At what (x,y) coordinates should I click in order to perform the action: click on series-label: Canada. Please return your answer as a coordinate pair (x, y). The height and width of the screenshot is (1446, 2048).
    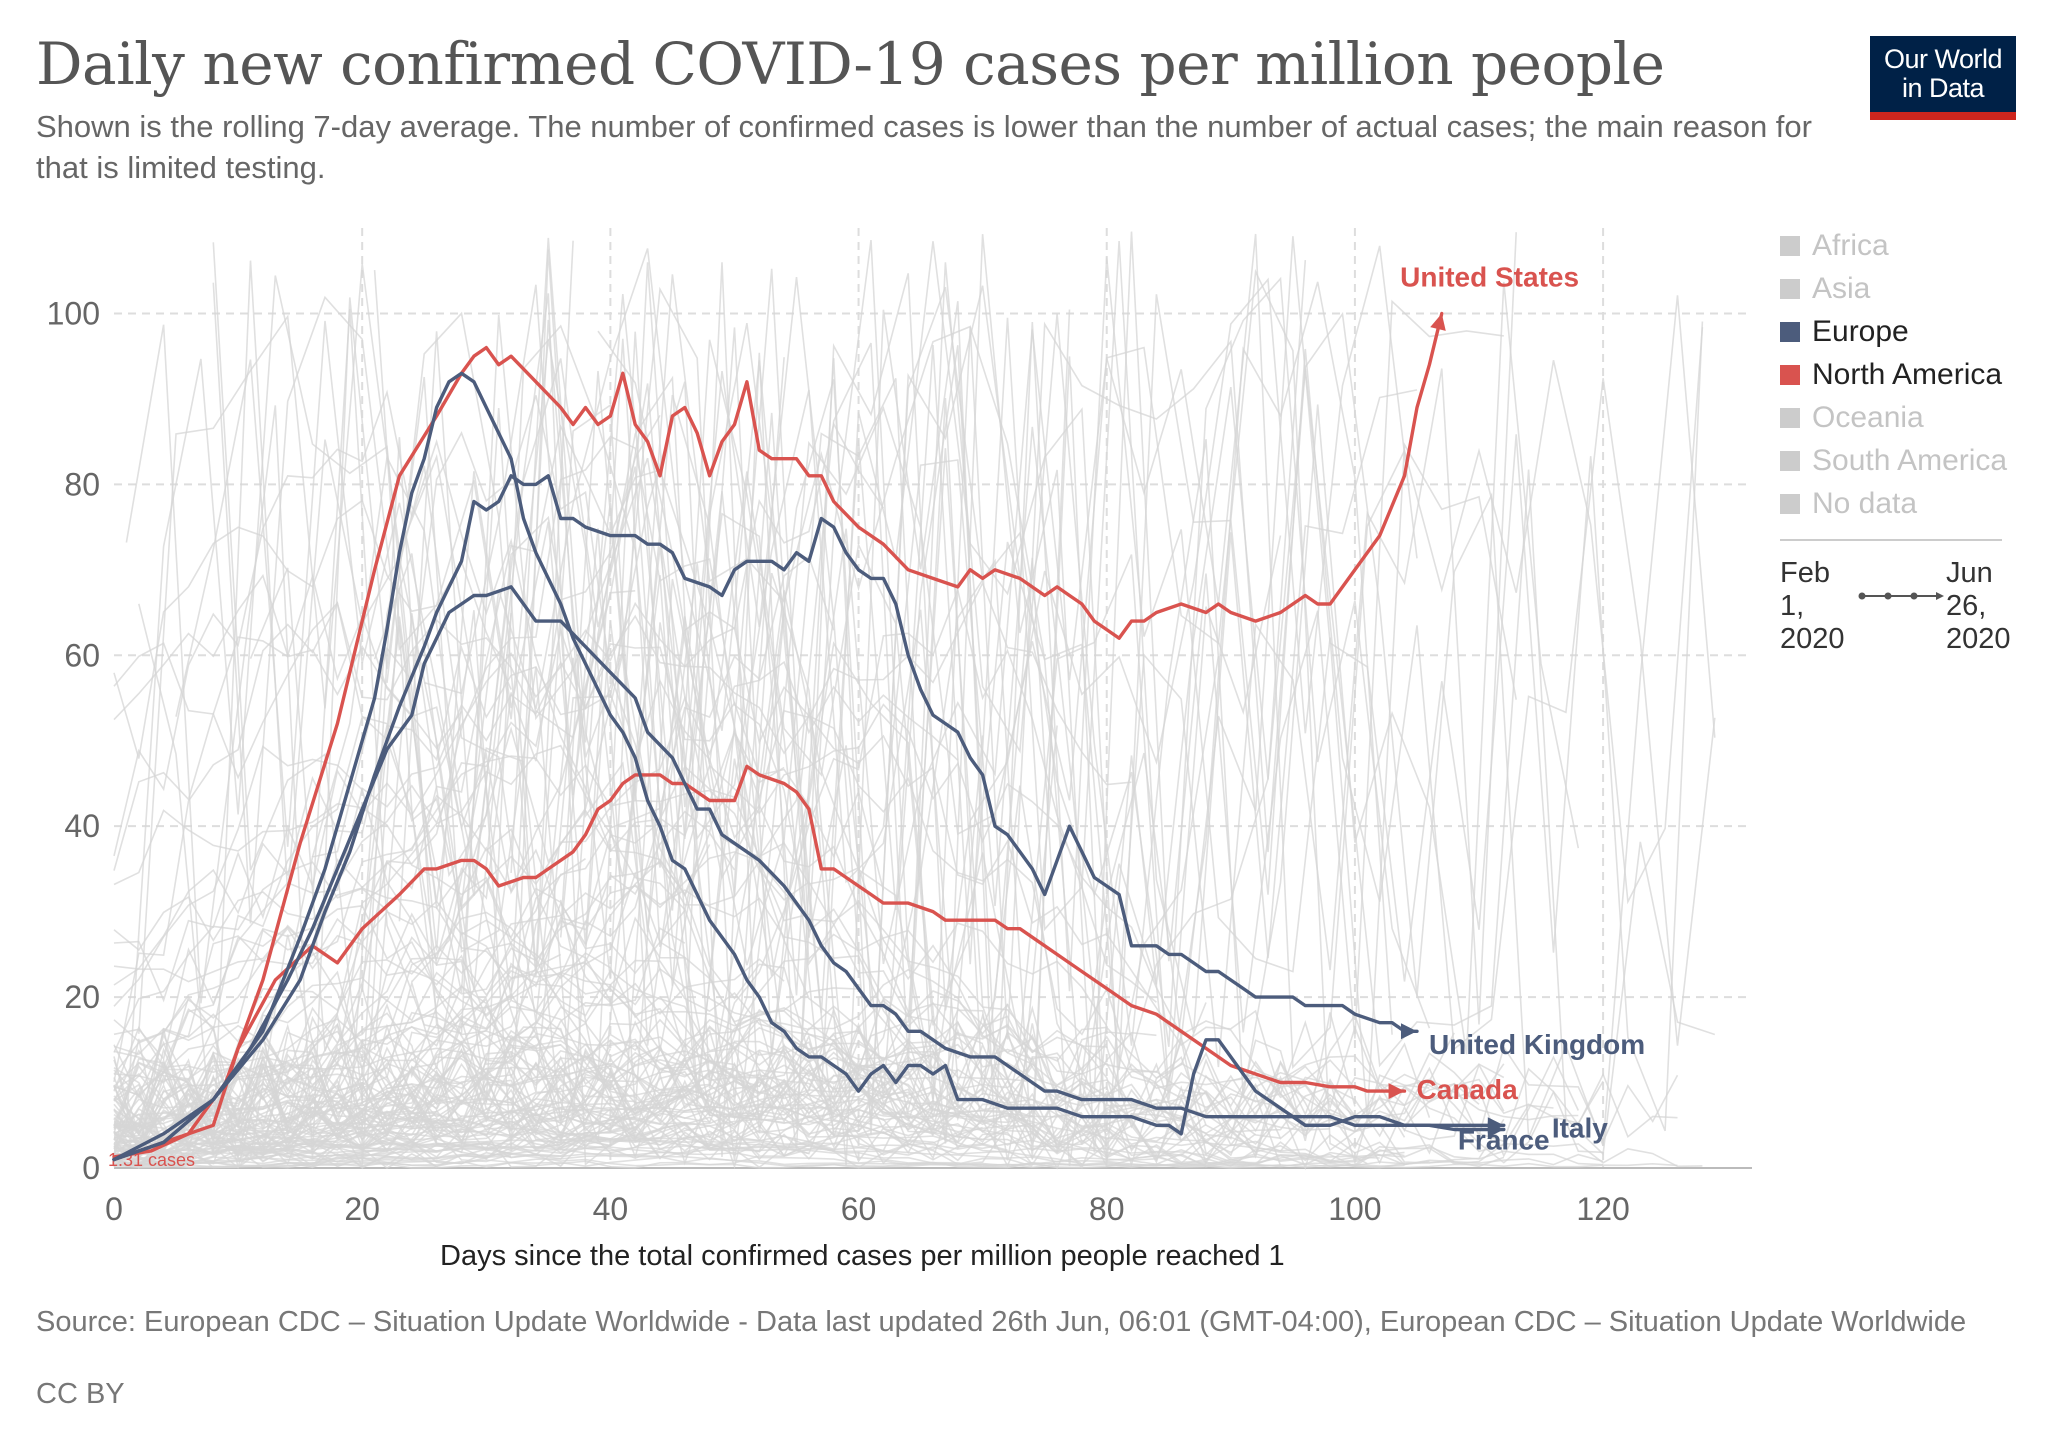
    Looking at the image, I should click on (1468, 1089).